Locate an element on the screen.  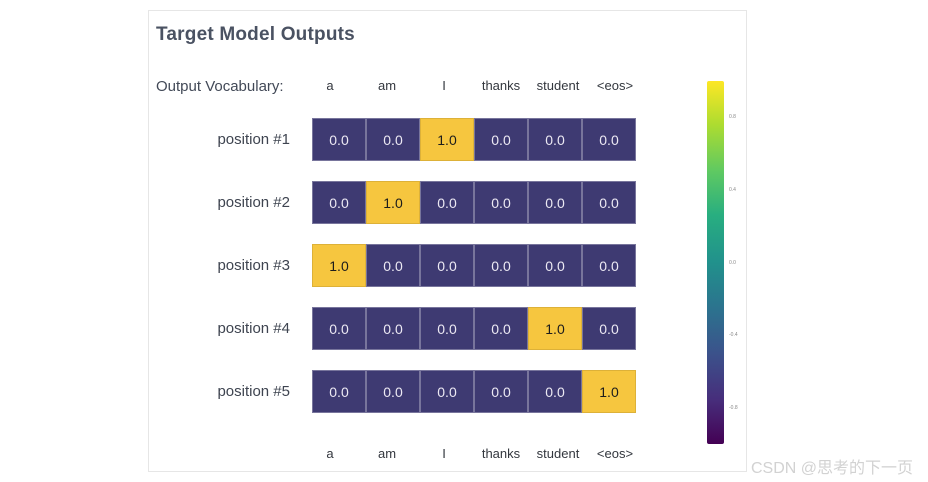
heatmap-row: position #5 0.0 0.0 0.0 0.0 0.0 1.0 is located at coordinates (447, 391).